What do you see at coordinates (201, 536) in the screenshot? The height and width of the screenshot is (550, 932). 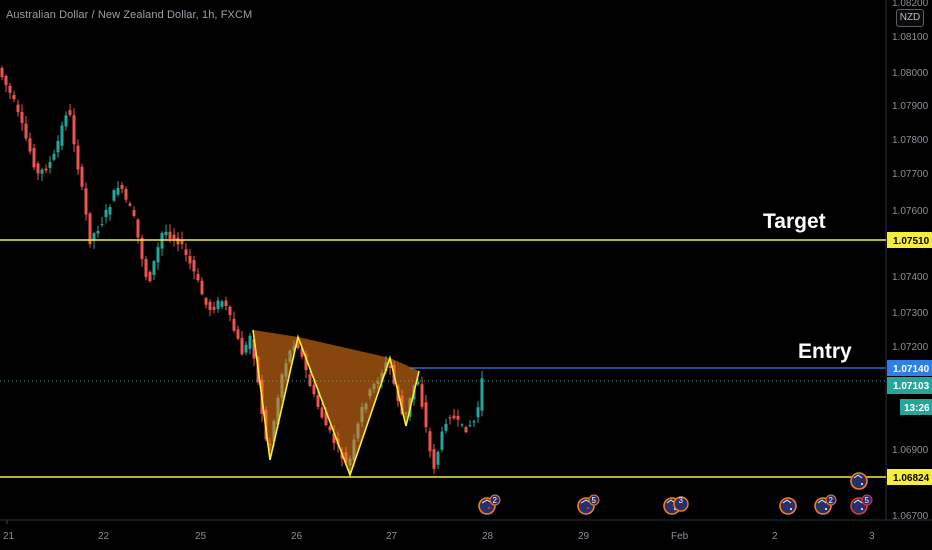 I see `time-label: 25` at bounding box center [201, 536].